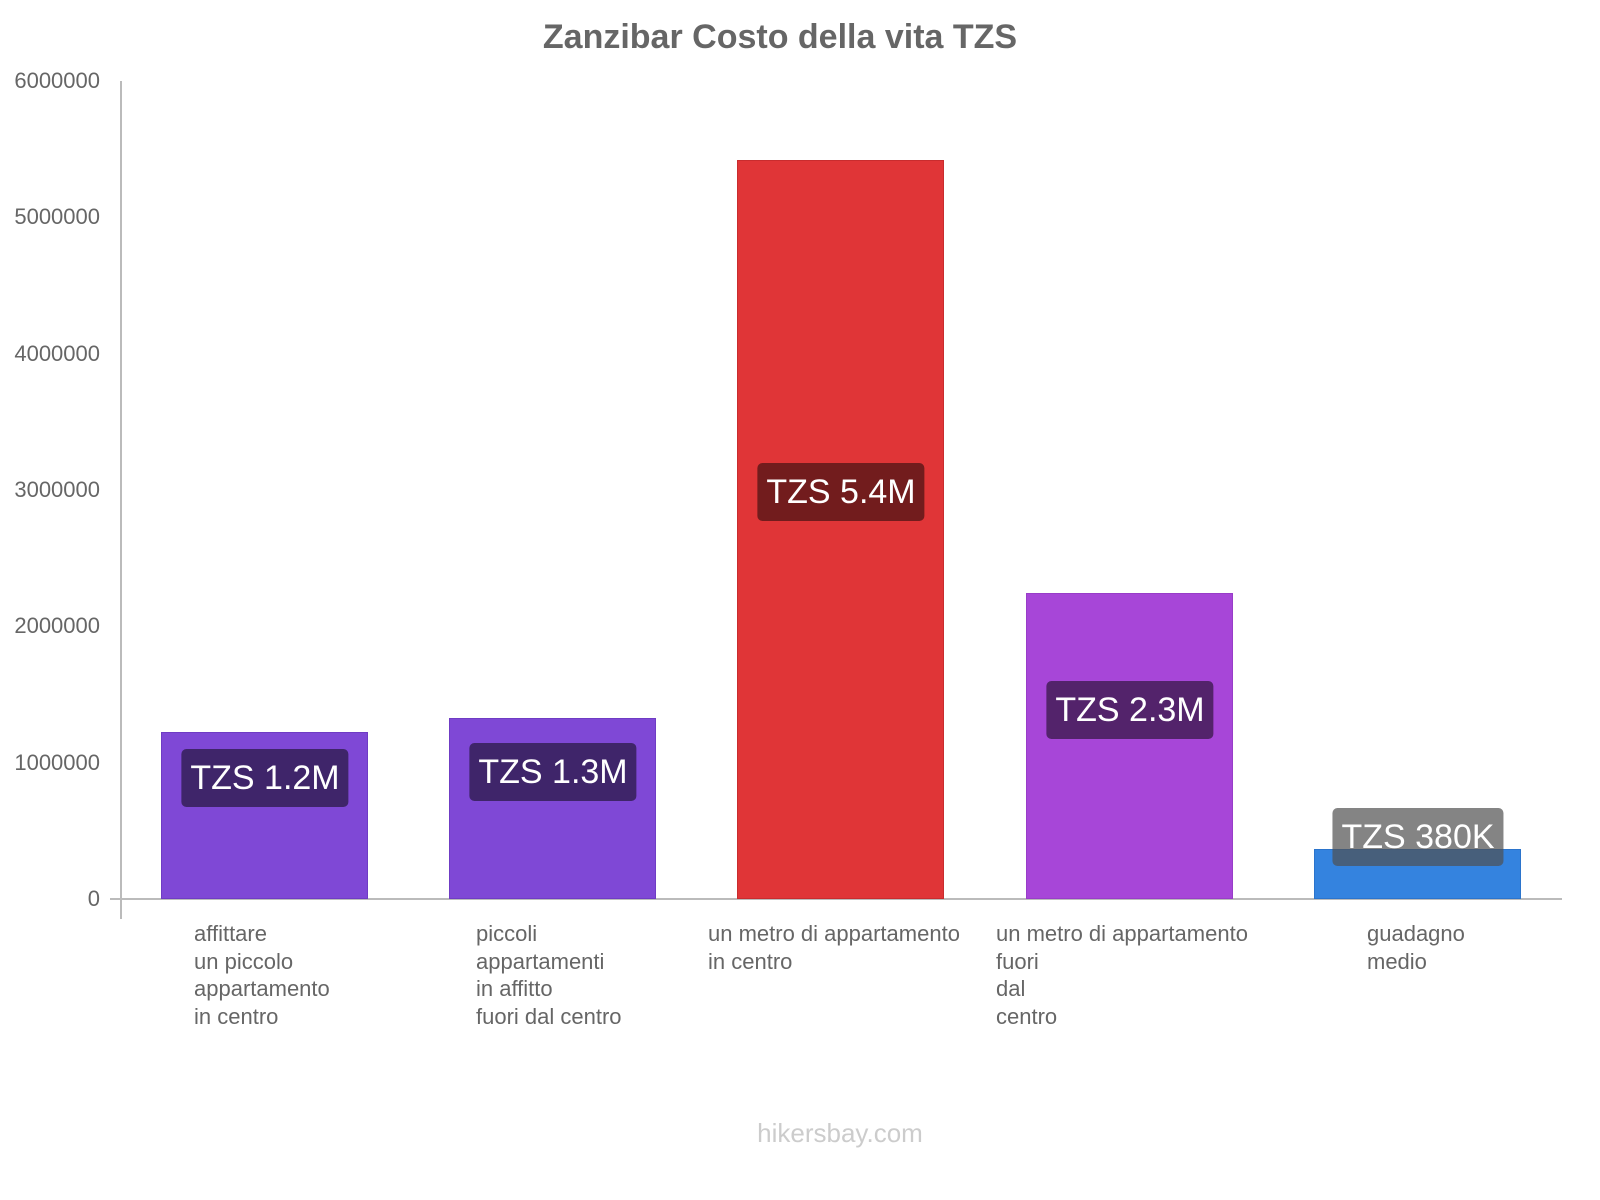 The width and height of the screenshot is (1600, 1200). I want to click on bar-price-sqm-center, so click(840, 529).